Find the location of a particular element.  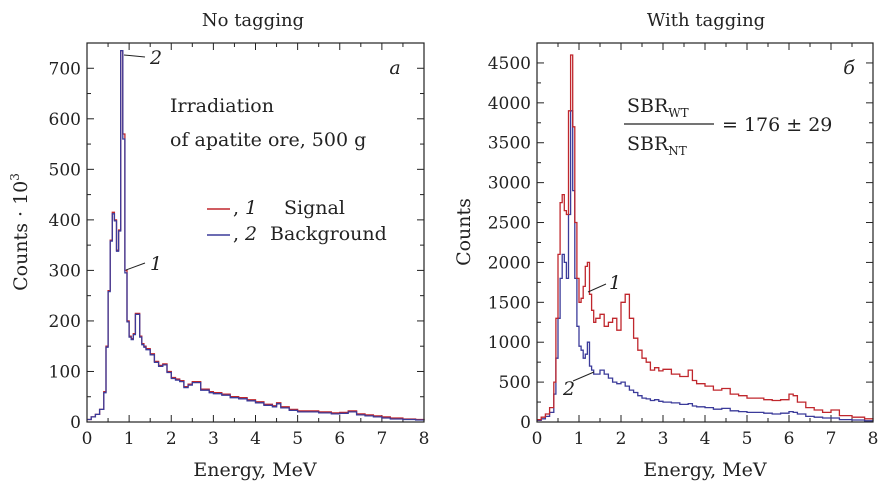

y-tick-label-a-7: 700 is located at coordinates (65, 69).